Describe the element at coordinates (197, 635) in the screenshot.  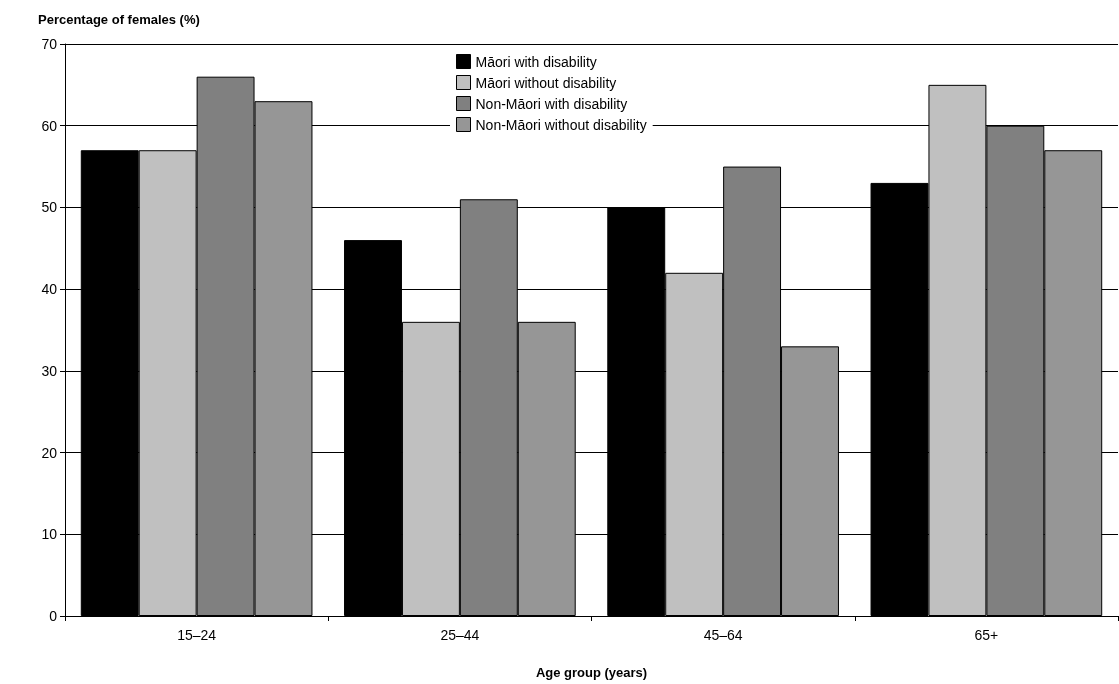
I see `x-tick-label: 15–24` at that location.